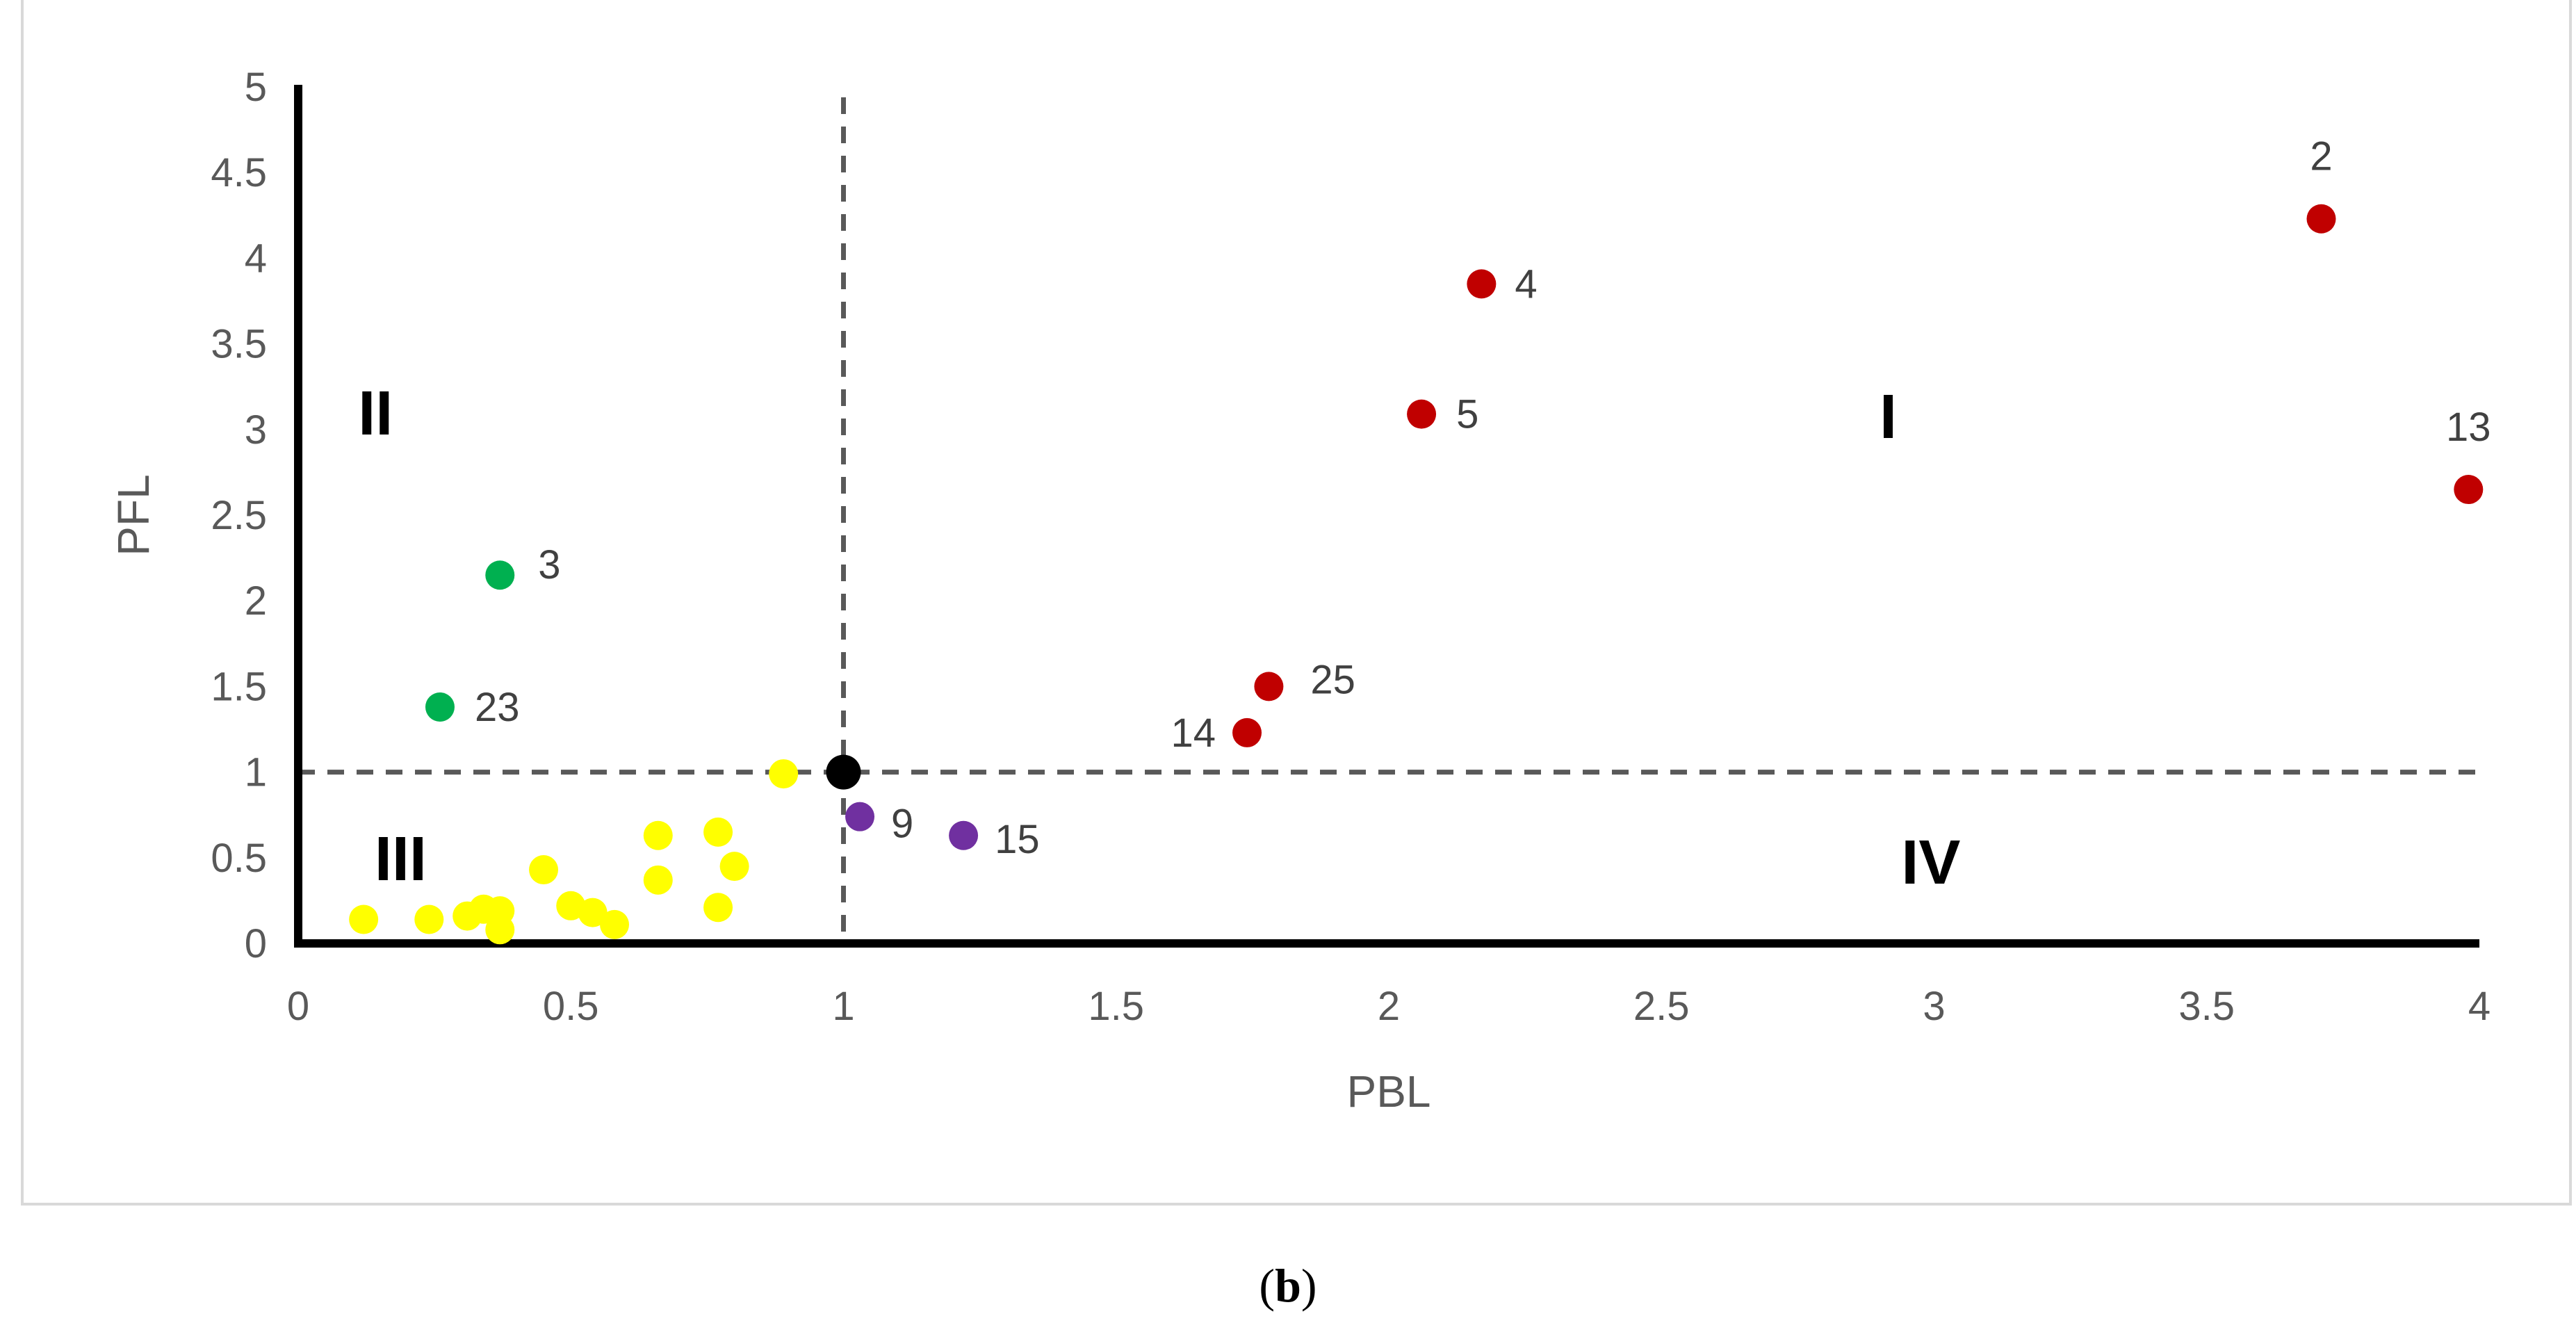 This screenshot has width=2576, height=1339. Describe the element at coordinates (256, 943) in the screenshot. I see `y-tick-label: 0` at that location.